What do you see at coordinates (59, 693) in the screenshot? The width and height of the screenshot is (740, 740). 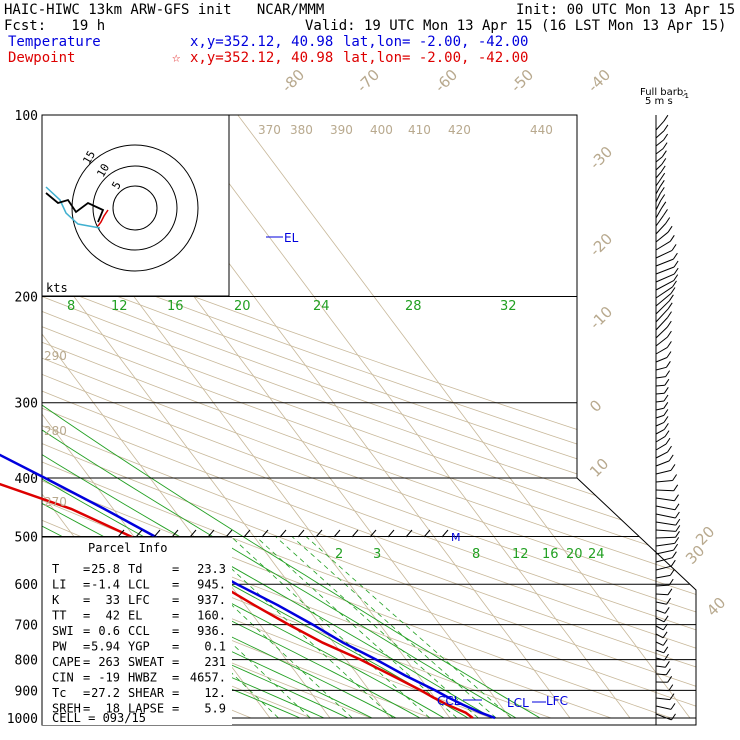 I see `parcel-key: Tc` at bounding box center [59, 693].